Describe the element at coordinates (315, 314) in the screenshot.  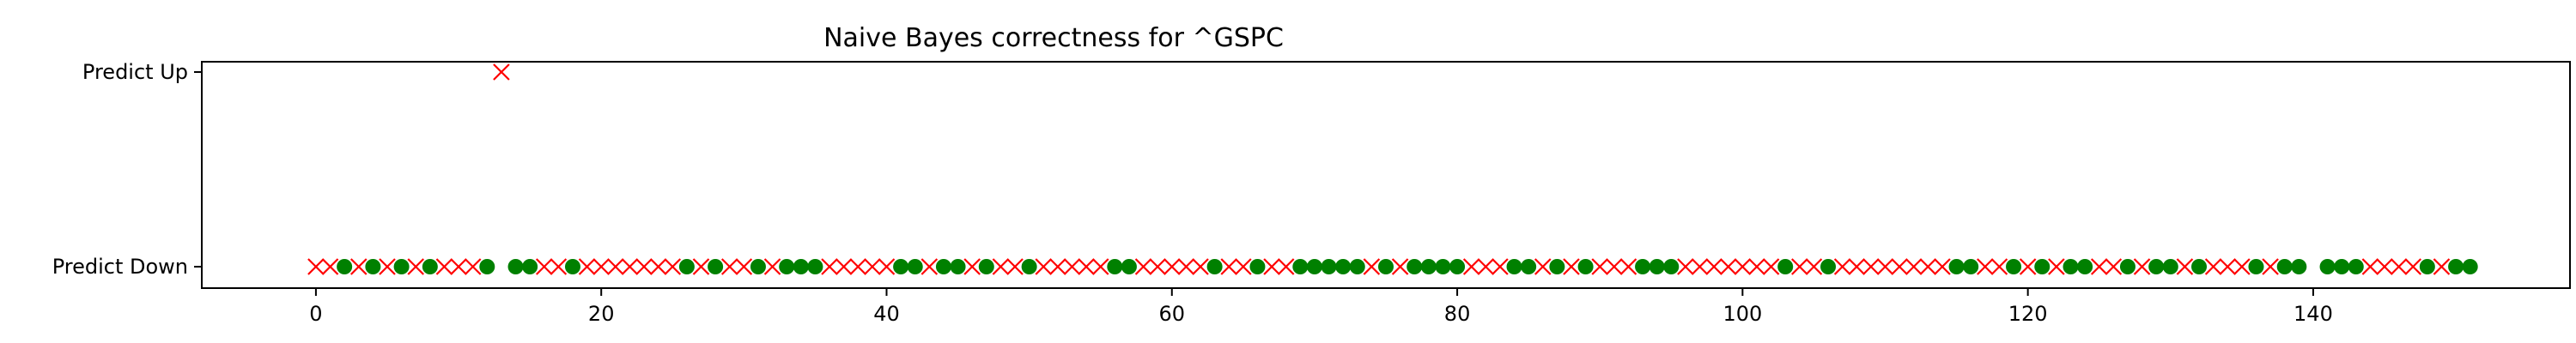
I see `x-tick-label: 0` at that location.